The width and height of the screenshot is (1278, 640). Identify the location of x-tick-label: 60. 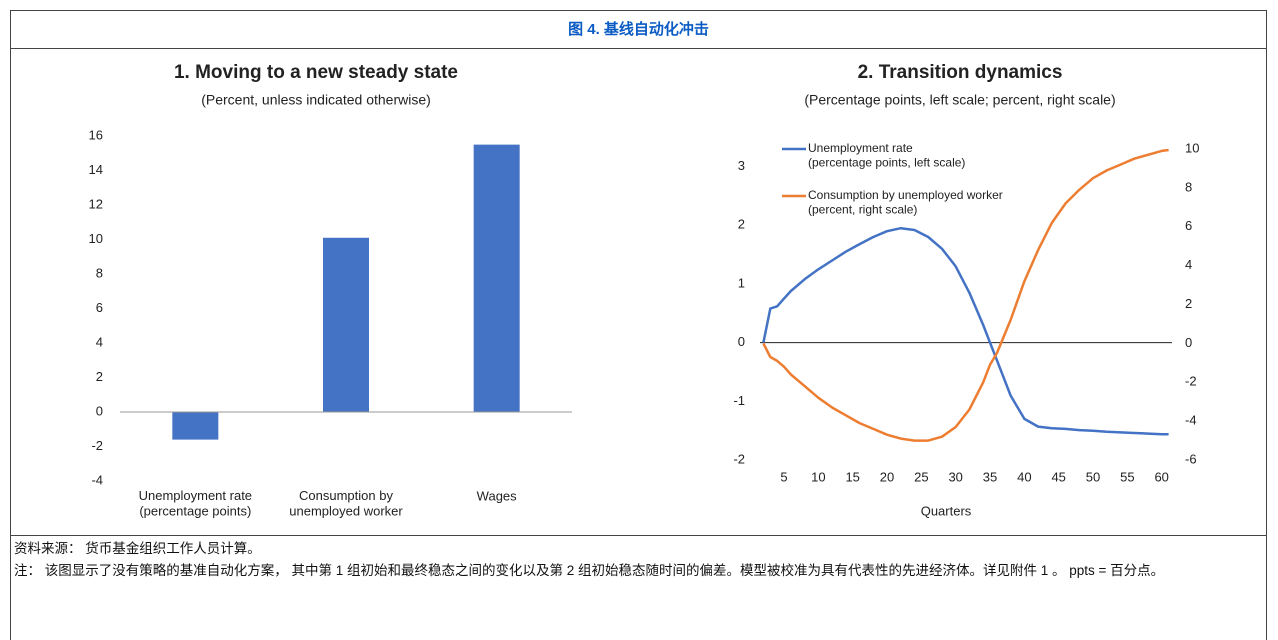
(1161, 476).